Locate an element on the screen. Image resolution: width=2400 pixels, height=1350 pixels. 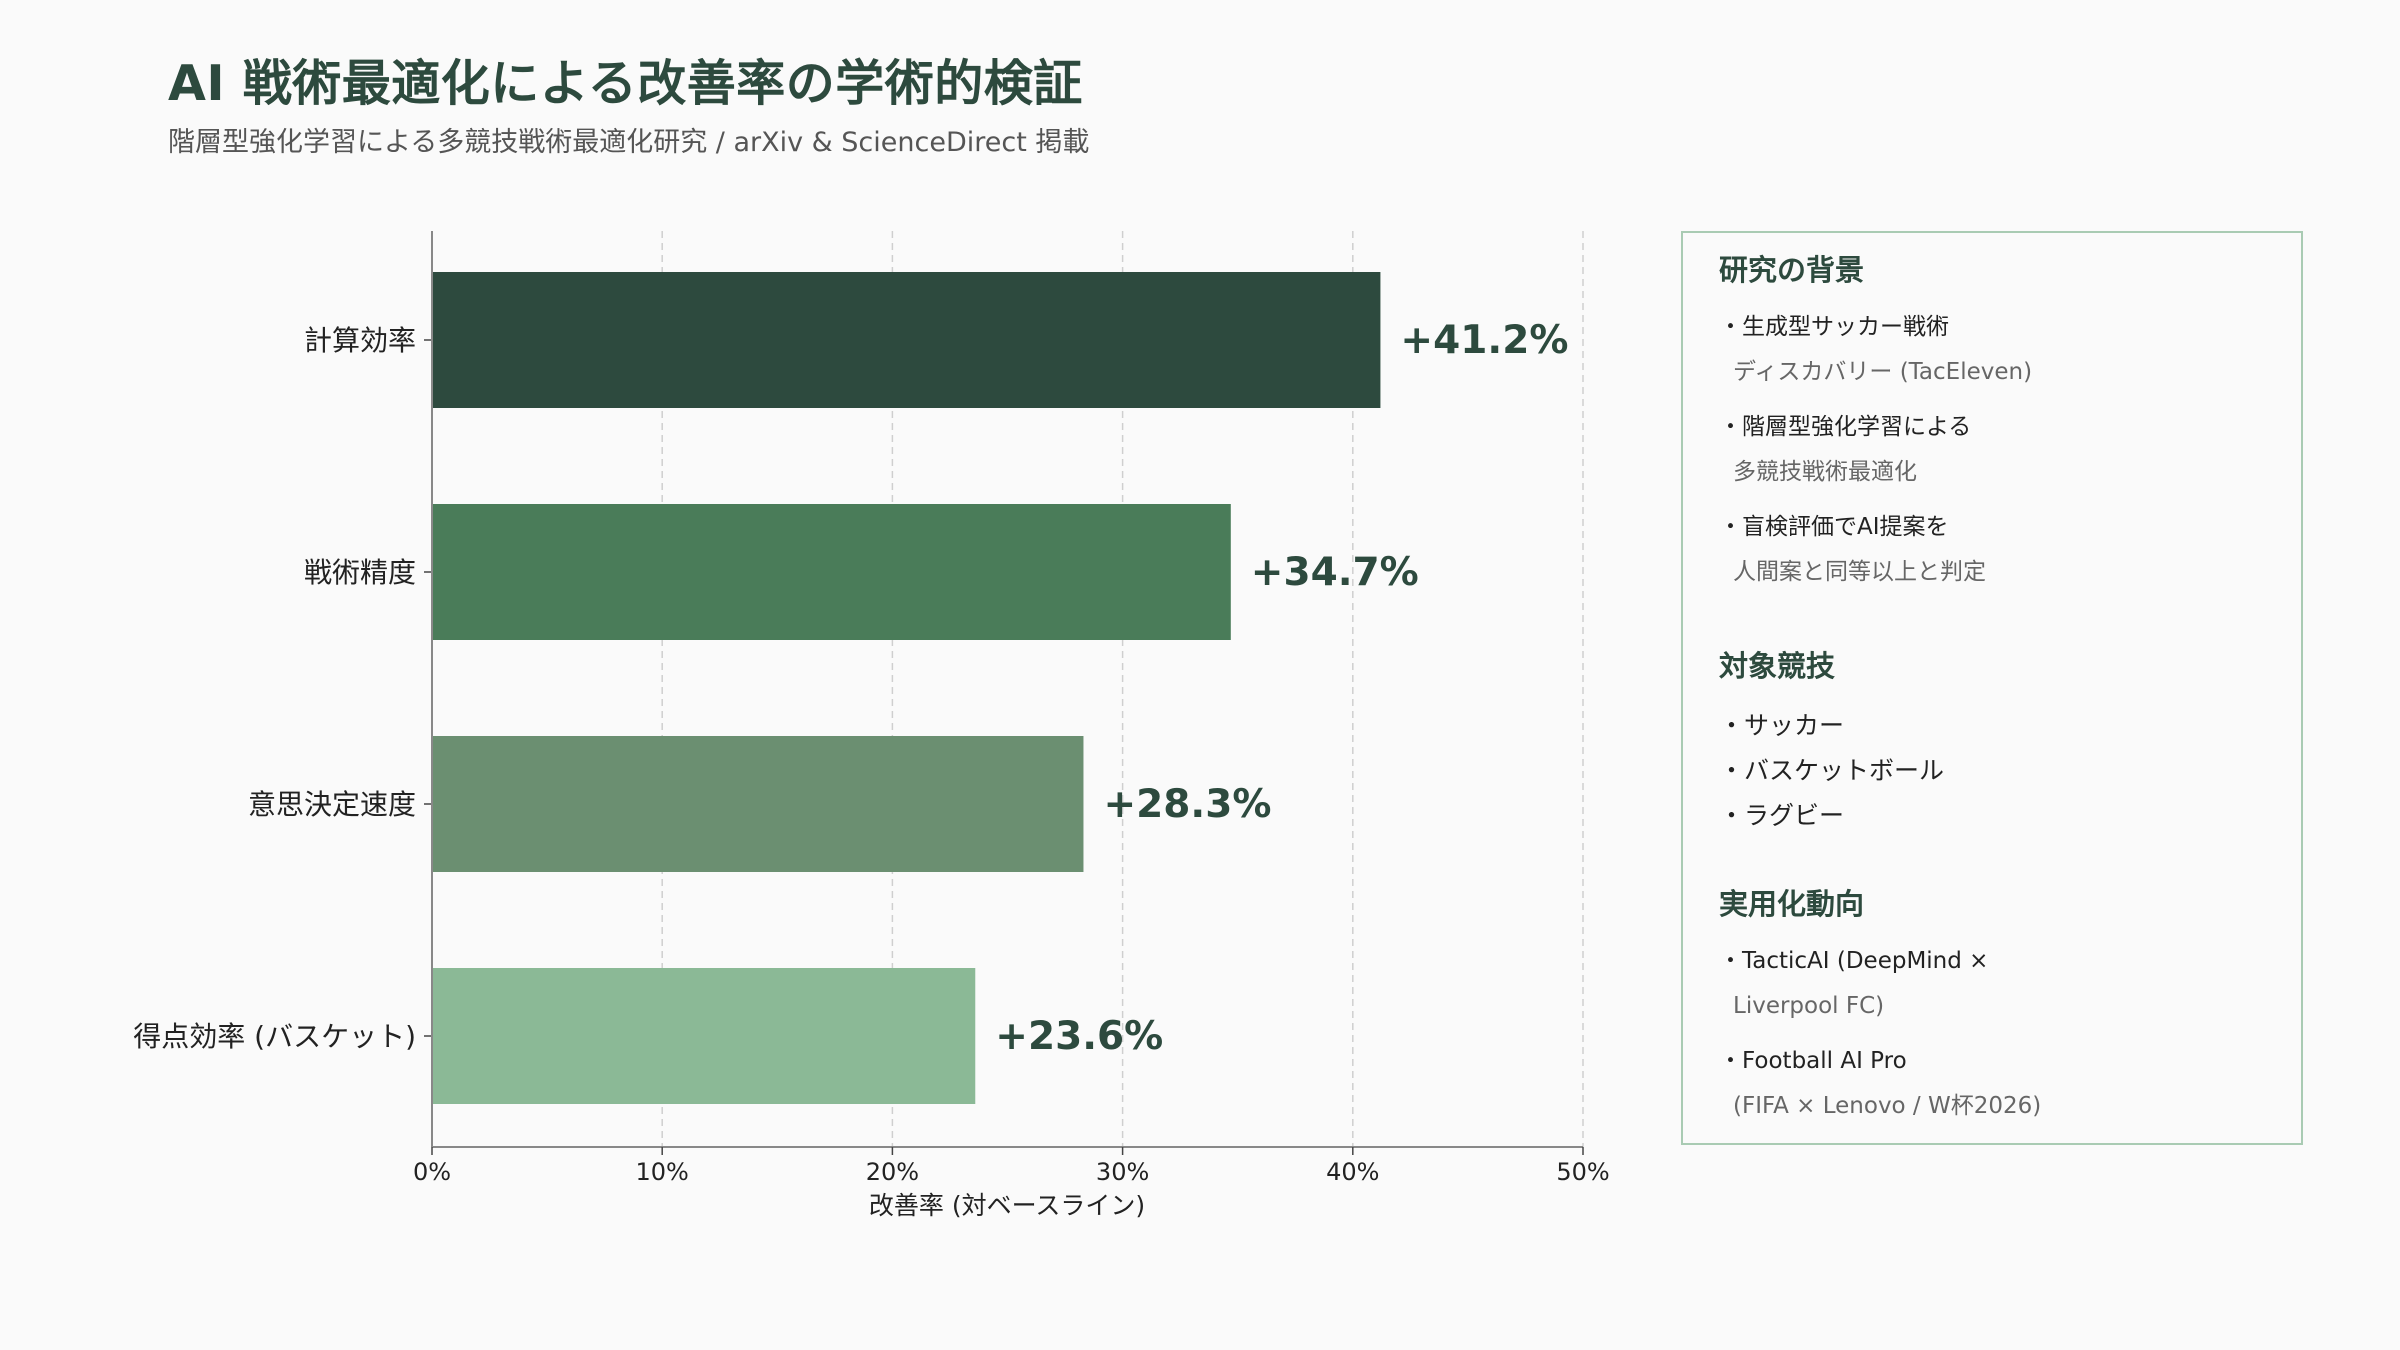
trend-item: TacticAI (DeepMind × Liverpool FC) is located at coordinates (1880, 984).